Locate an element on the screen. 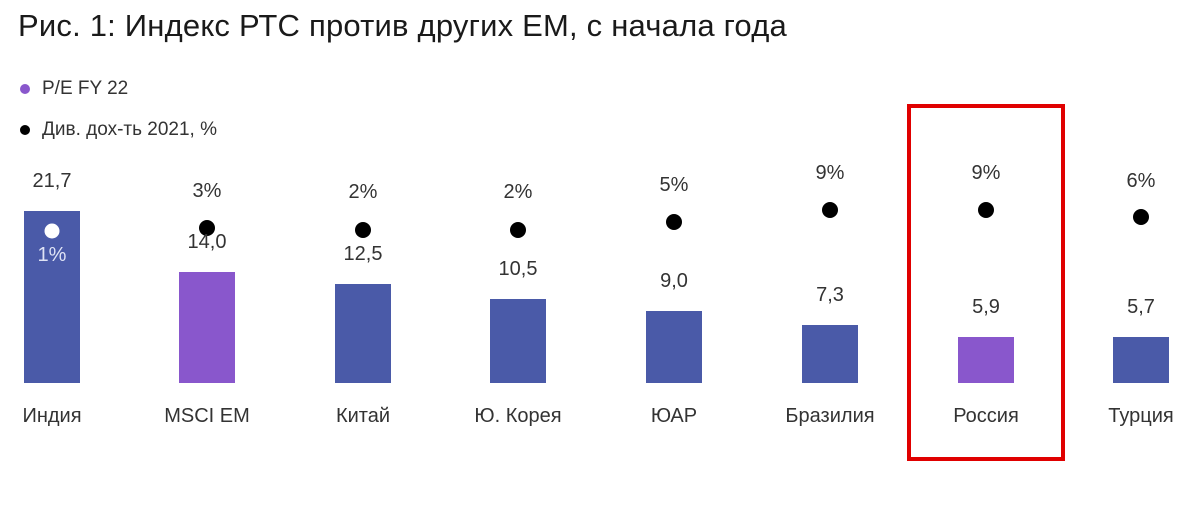  legend-label: Див. дох-ть 2021, % is located at coordinates (129, 129).